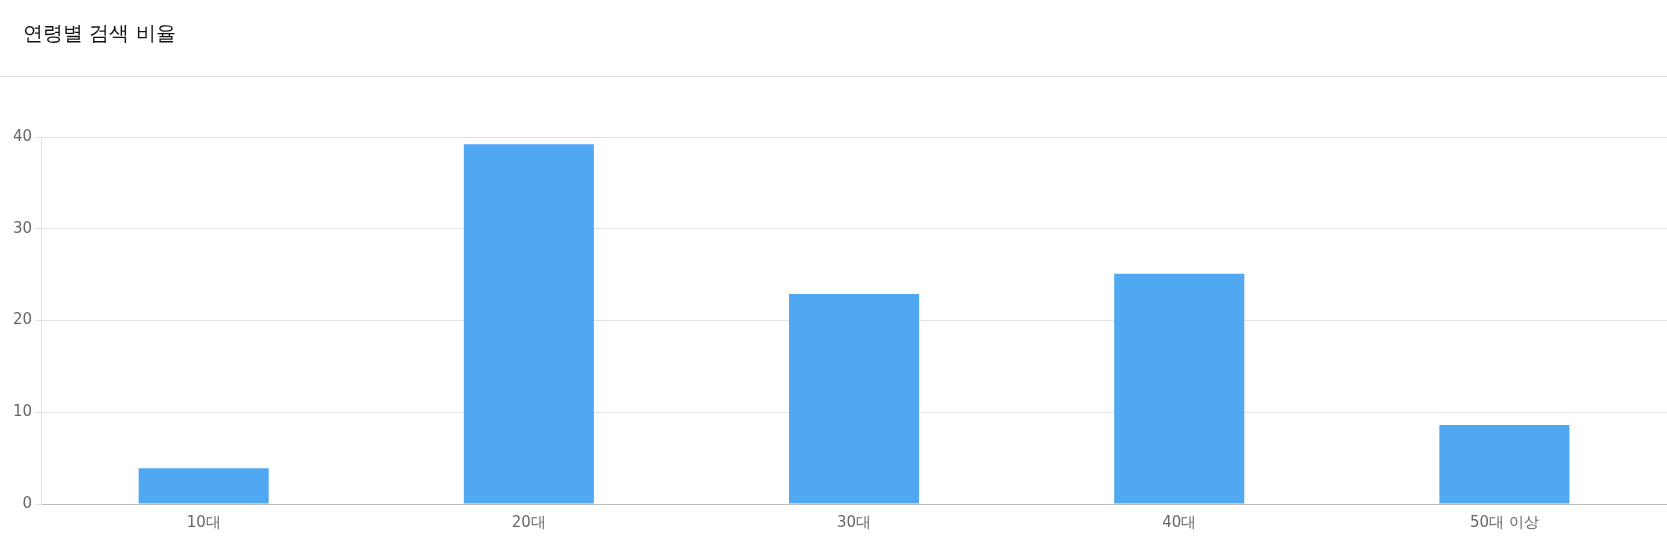 The width and height of the screenshot is (1667, 553). What do you see at coordinates (22, 411) in the screenshot?
I see `y-tick-label: 10` at bounding box center [22, 411].